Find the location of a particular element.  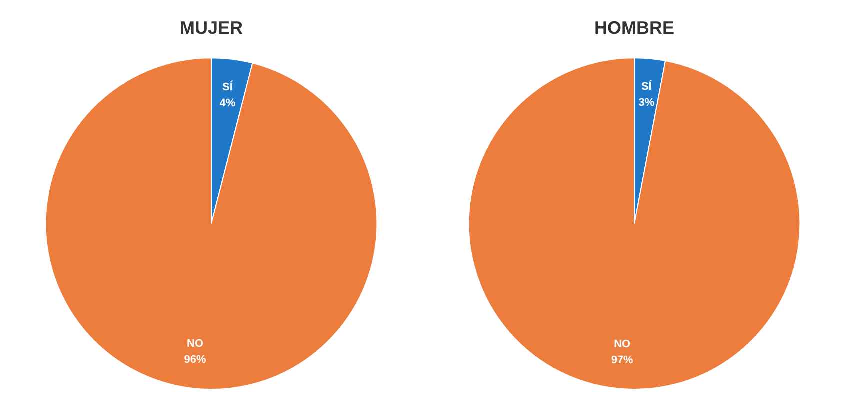

chart-title: HOMBRE is located at coordinates (634, 28).